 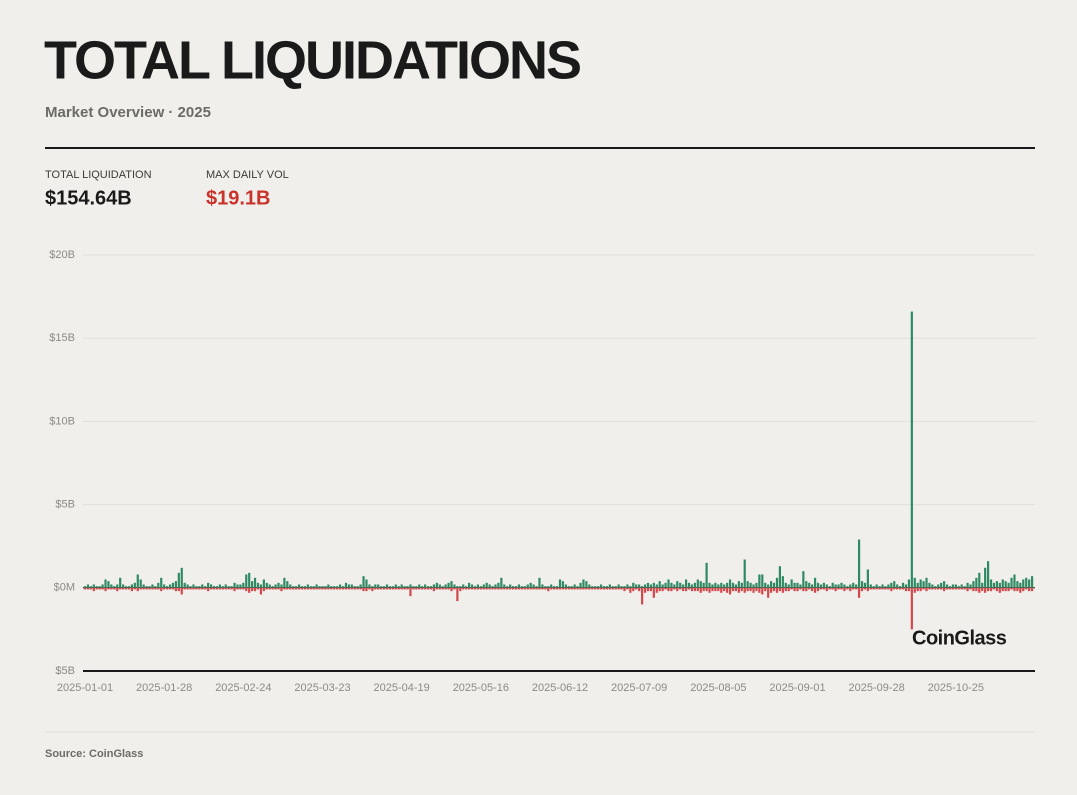 What do you see at coordinates (402, 688) in the screenshot?
I see `x-tick-label: 2025-04-19` at bounding box center [402, 688].